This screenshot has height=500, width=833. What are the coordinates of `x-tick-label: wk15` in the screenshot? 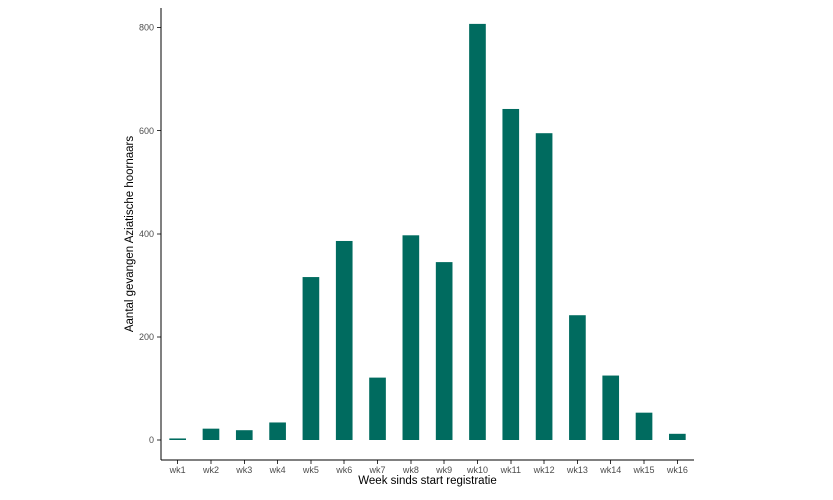 It's located at (644, 470).